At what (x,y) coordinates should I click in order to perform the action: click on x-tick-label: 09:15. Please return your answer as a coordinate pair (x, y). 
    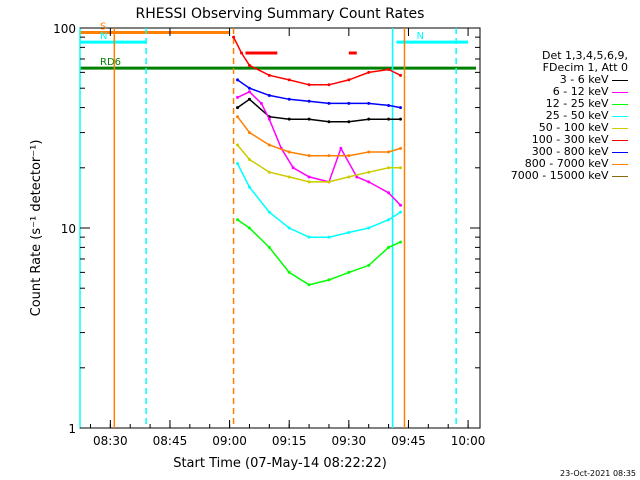
    Looking at the image, I should click on (289, 441).